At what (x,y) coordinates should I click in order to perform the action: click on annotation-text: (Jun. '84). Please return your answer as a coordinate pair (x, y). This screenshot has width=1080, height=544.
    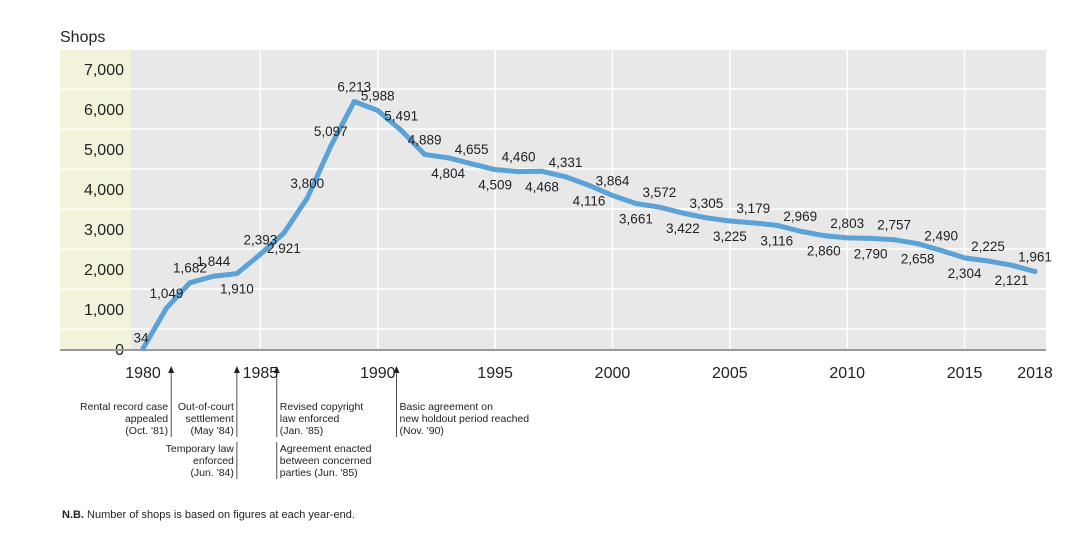
    Looking at the image, I should click on (211, 473).